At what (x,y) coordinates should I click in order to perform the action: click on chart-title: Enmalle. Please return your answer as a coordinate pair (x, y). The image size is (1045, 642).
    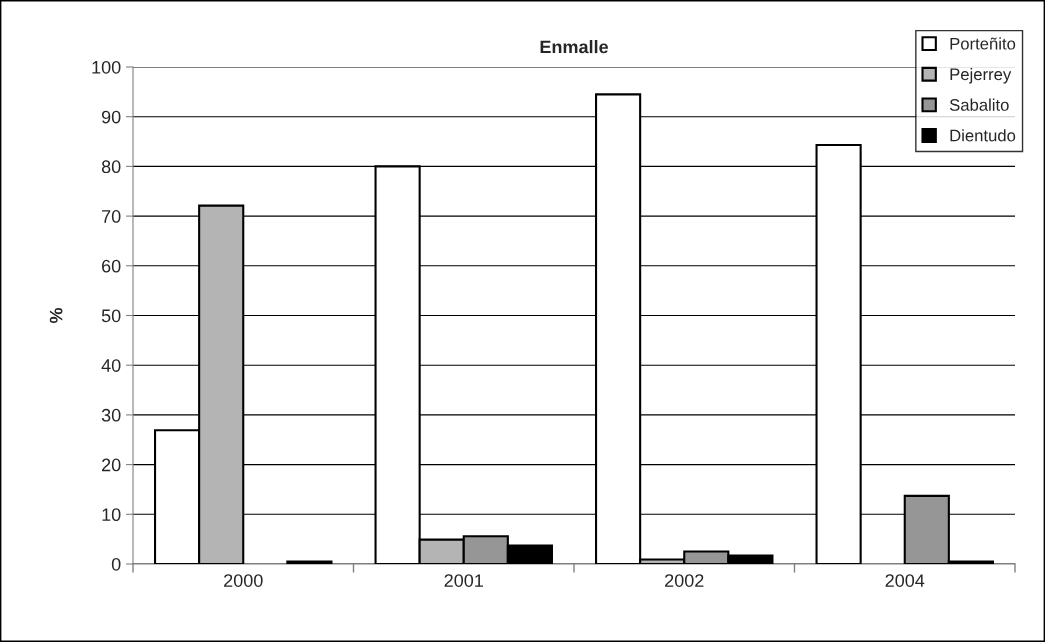
    Looking at the image, I should click on (574, 47).